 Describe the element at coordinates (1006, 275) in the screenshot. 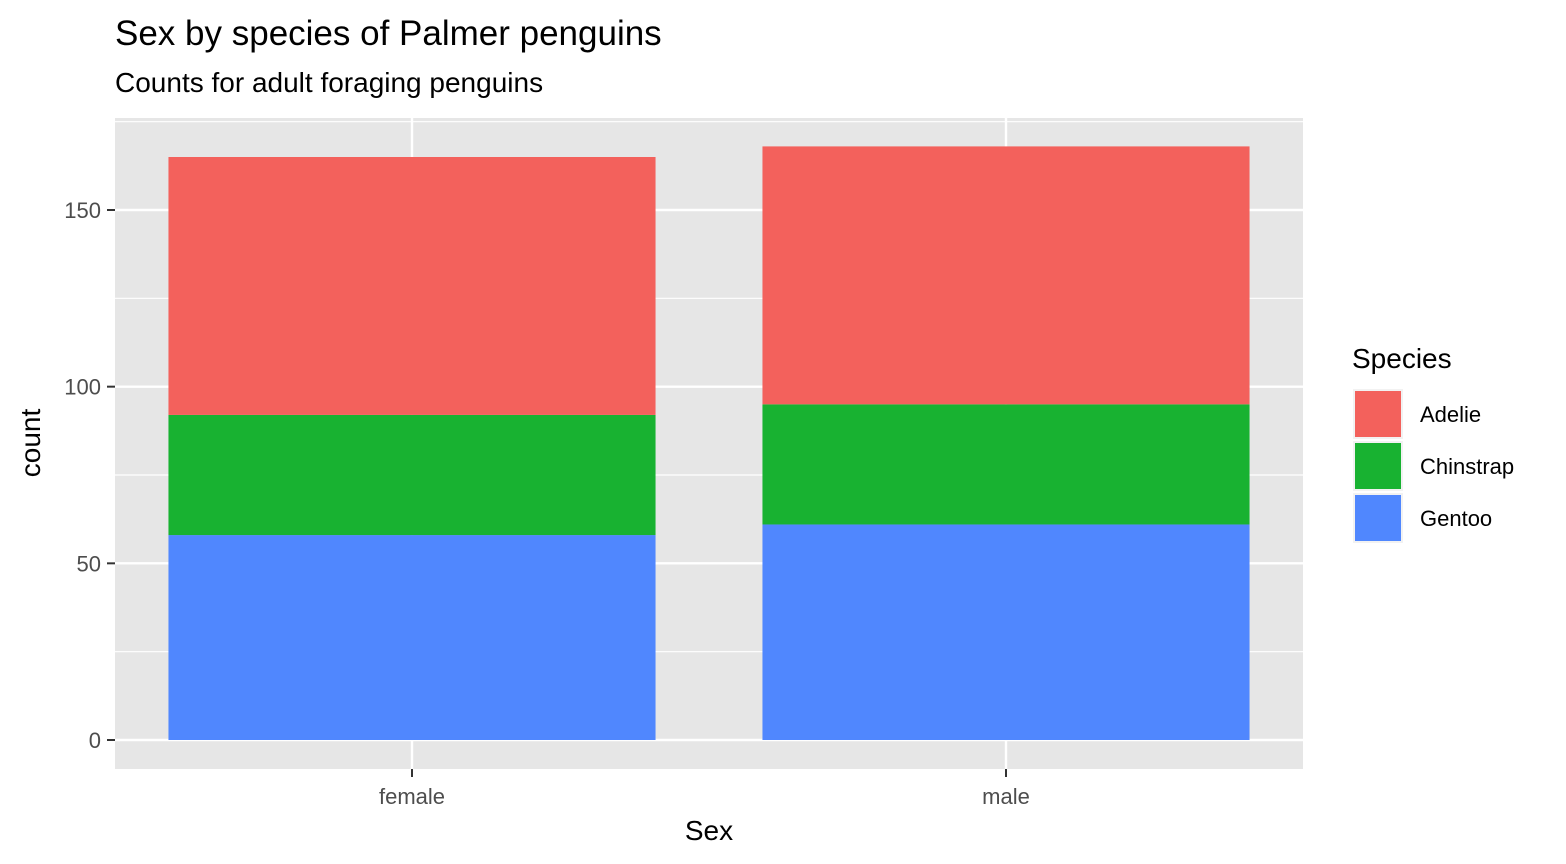

I see `bar-adelie-male` at that location.